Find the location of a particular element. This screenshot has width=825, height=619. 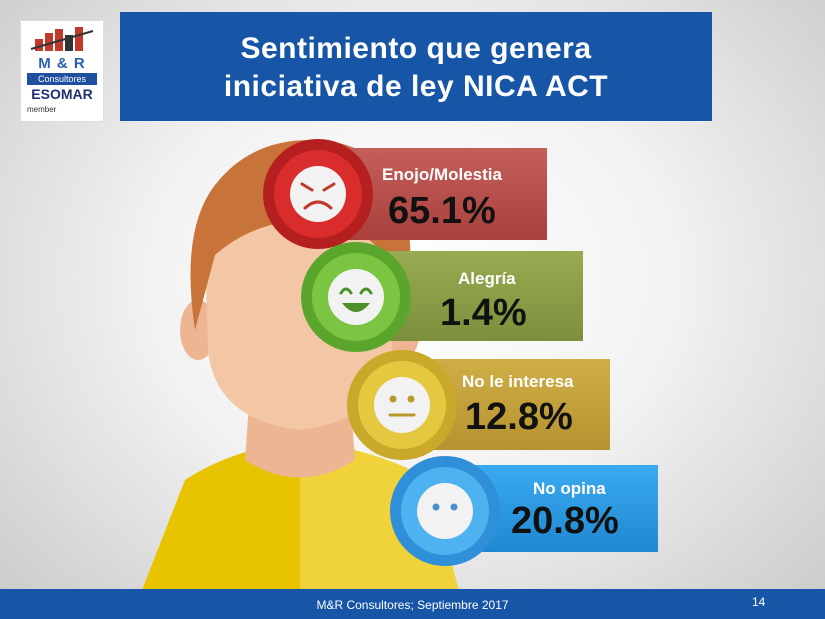

page-number: 14 is located at coordinates (759, 602).